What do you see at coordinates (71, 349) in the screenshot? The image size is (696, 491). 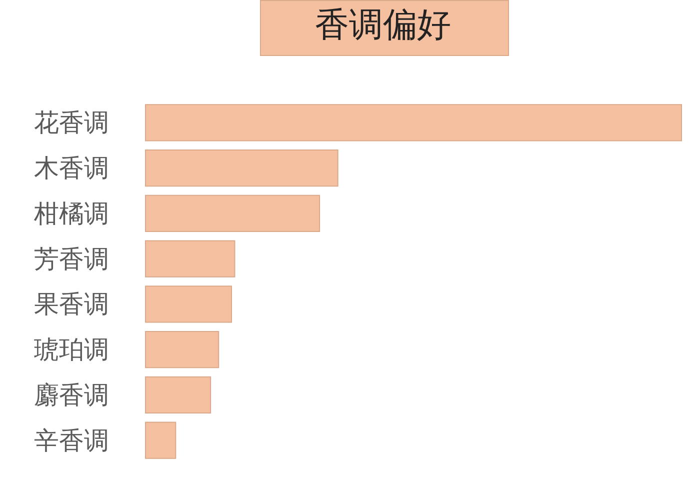 I see `y-tick-label: 琥珀调` at bounding box center [71, 349].